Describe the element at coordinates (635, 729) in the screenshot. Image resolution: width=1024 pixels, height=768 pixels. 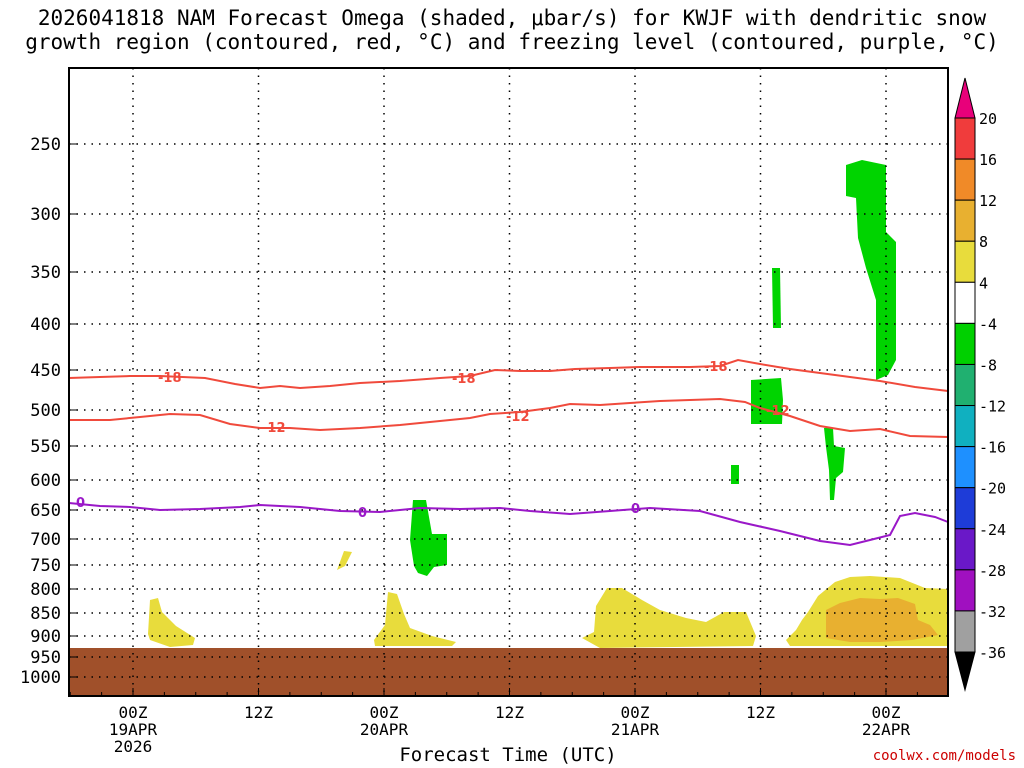
I see `x-tick-label: 21APR` at that location.